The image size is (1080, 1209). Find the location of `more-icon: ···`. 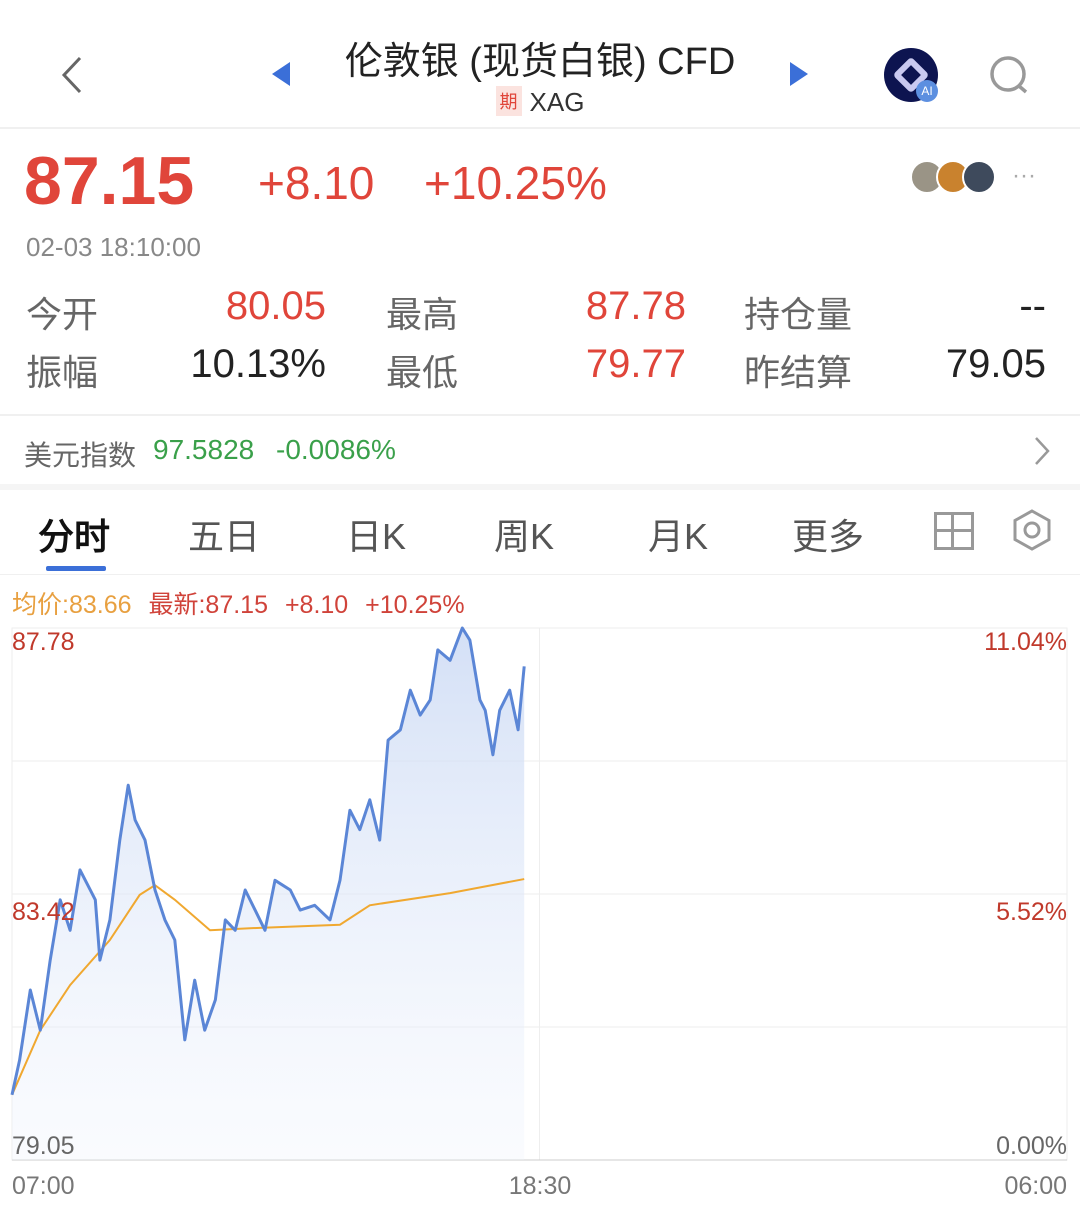

more-icon: ··· is located at coordinates (1024, 175).